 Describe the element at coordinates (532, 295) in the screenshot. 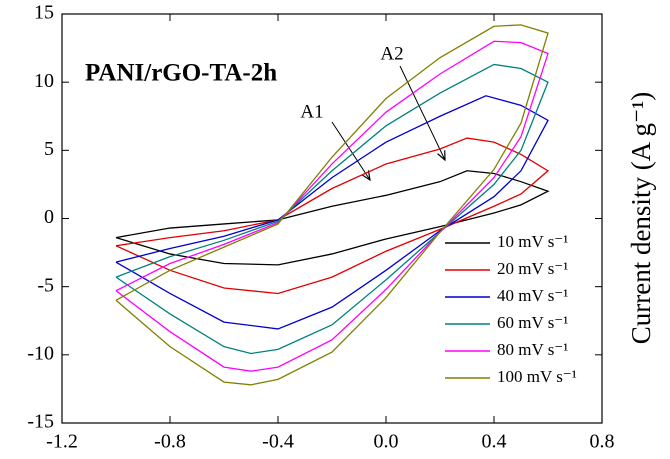

I see `legend-label: 40 mV s⁻¹` at that location.